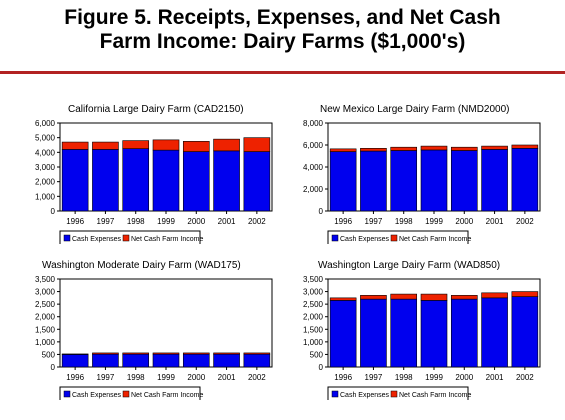  What do you see at coordinates (415, 109) in the screenshot?
I see `chart-title: New Mexico Large Dairy Farm (NMD2000)` at bounding box center [415, 109].